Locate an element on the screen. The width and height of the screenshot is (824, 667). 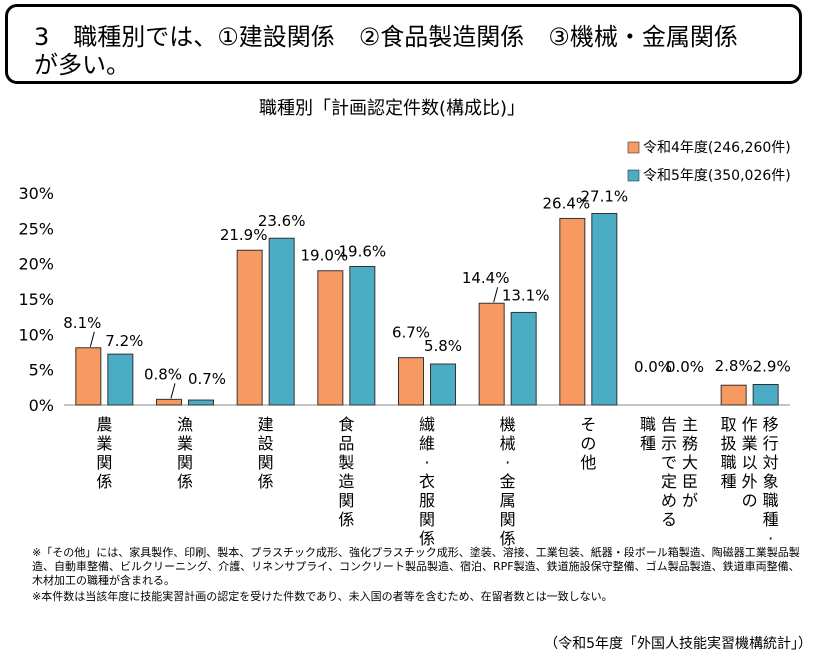
category-char: 種 is located at coordinates (771, 519).